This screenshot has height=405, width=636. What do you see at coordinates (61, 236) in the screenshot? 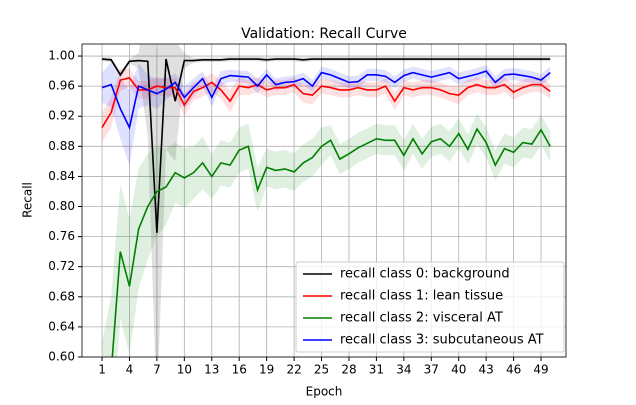
I see `y-tick-label: 0.76` at bounding box center [61, 236].